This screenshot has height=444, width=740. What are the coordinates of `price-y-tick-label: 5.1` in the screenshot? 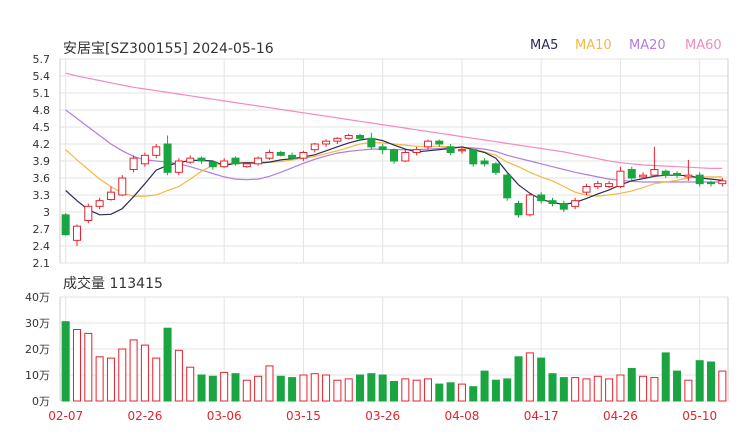 It's located at (42, 93).